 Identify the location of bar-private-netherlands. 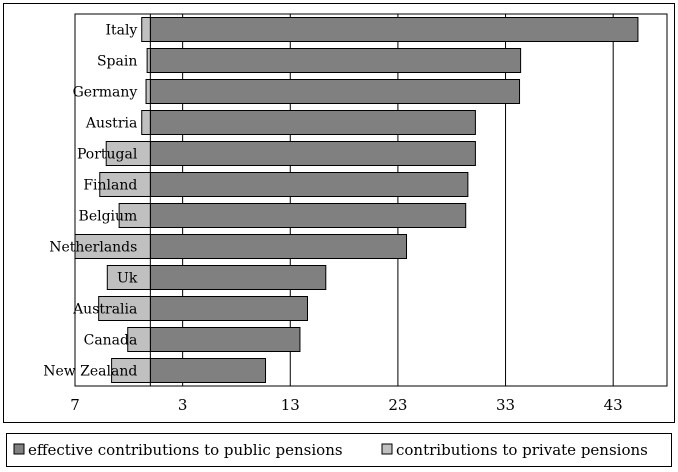
(112, 246).